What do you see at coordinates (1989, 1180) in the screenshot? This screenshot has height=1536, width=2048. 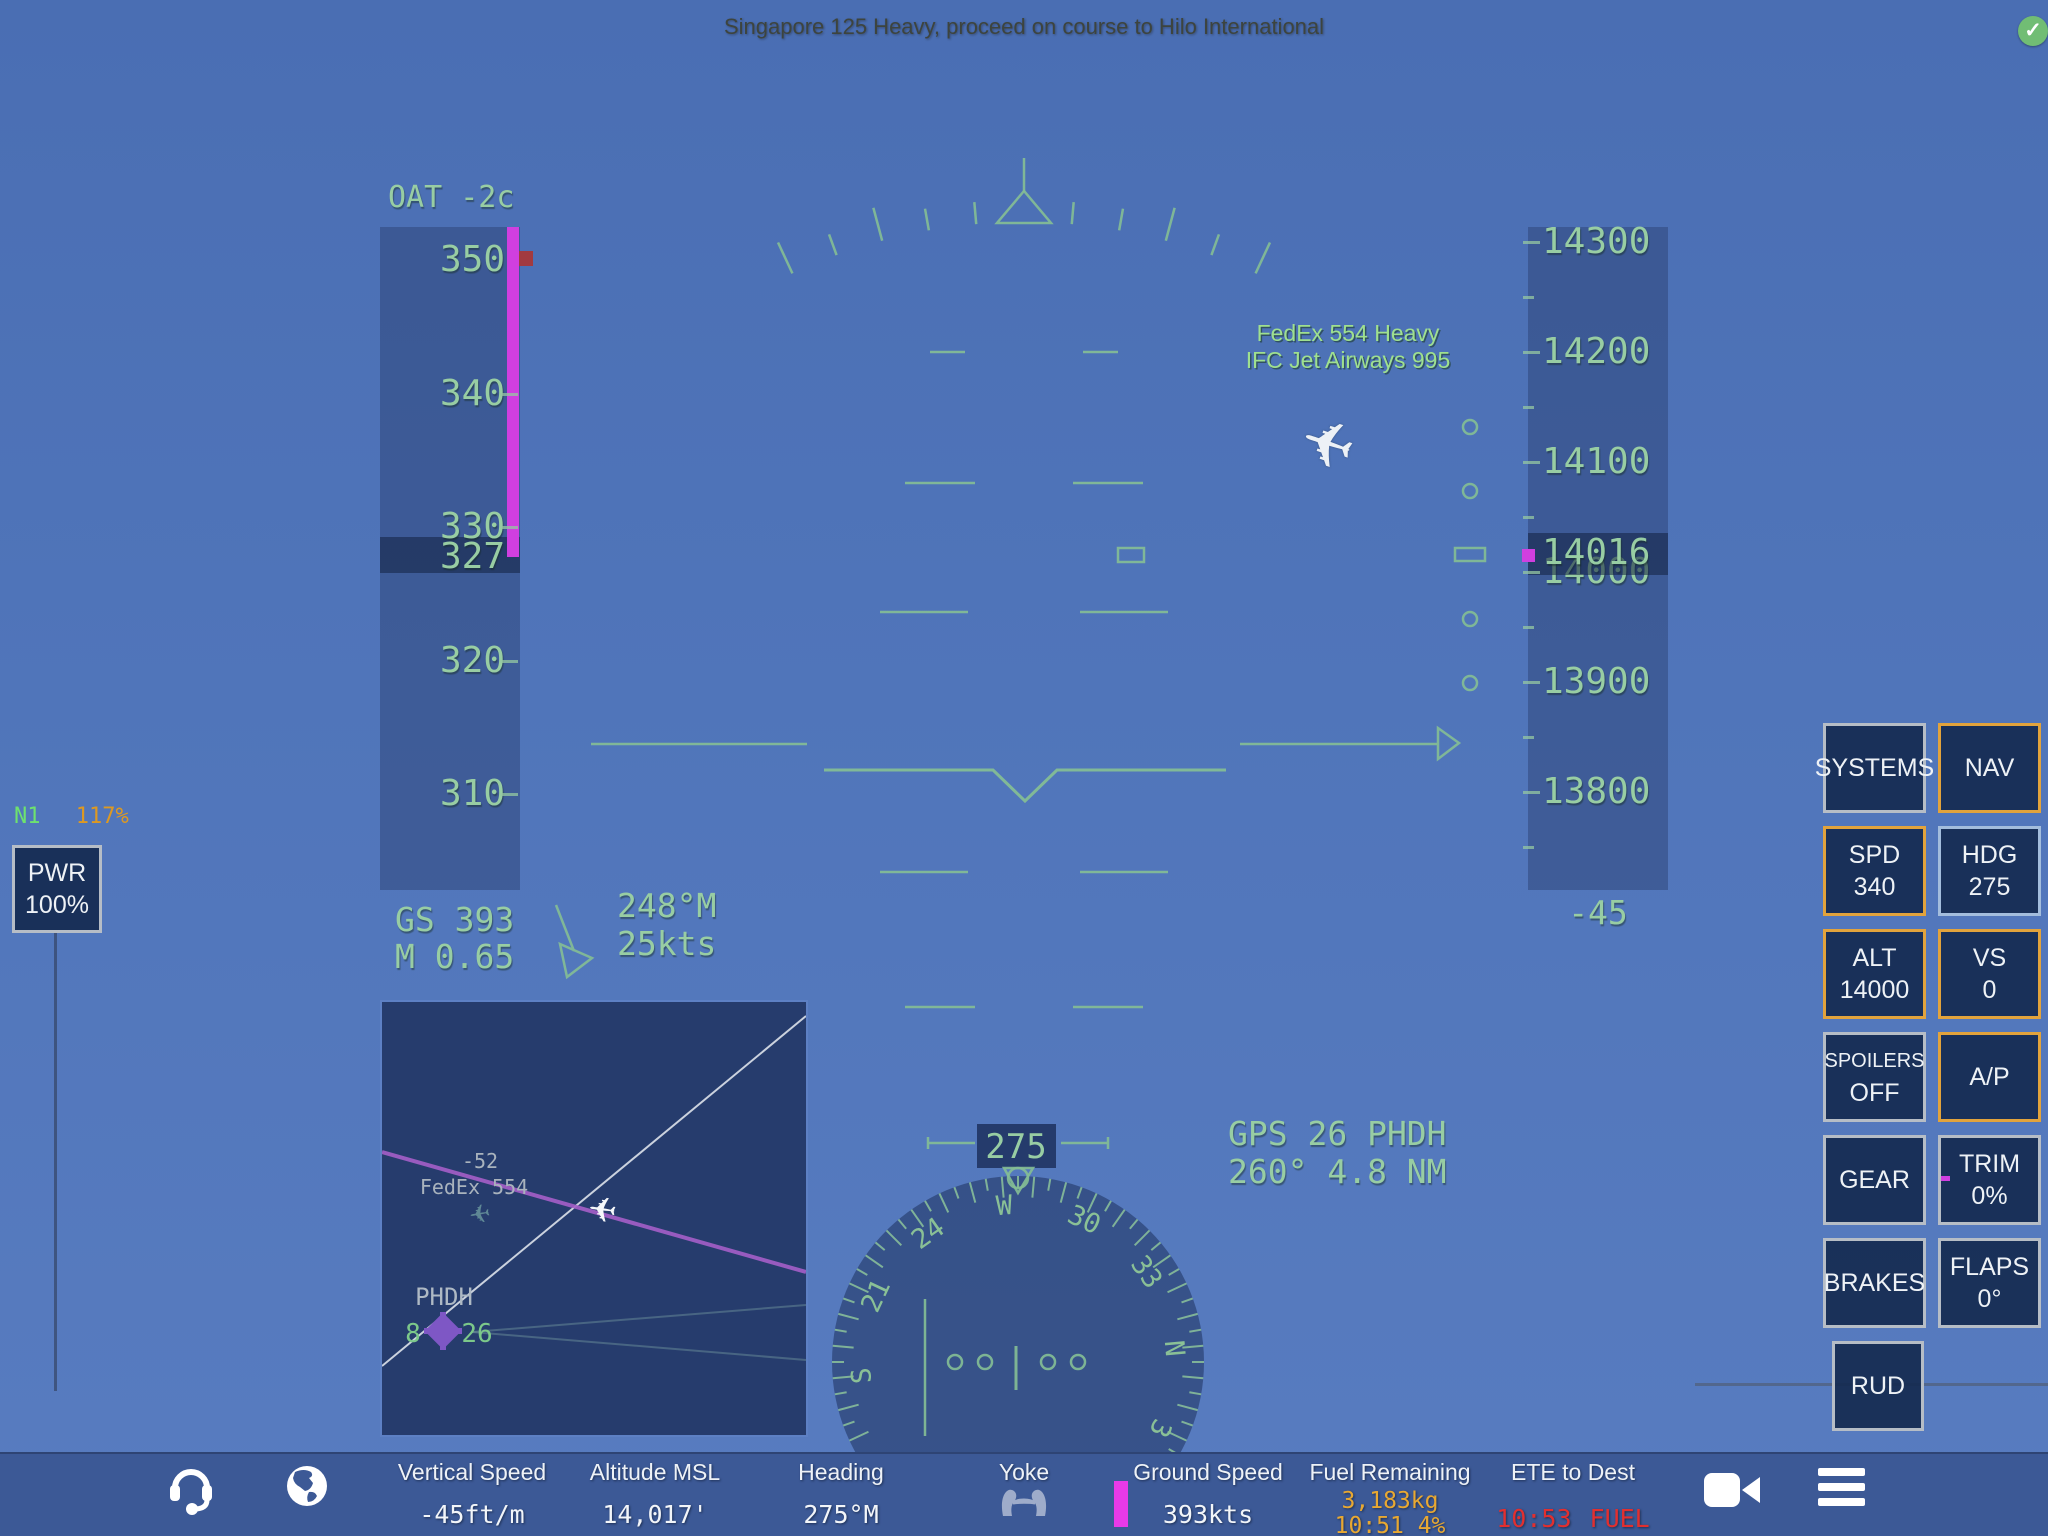 I see `trim-button: TRIM 0%` at bounding box center [1989, 1180].